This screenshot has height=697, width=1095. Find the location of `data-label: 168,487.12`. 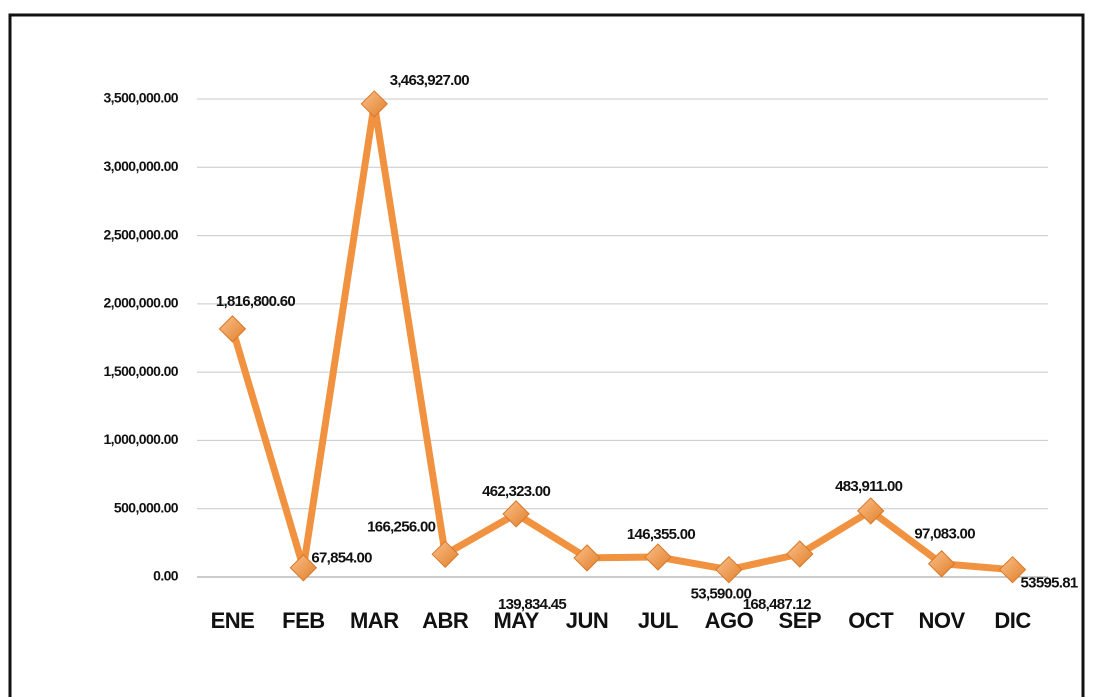

data-label: 168,487.12 is located at coordinates (777, 604).